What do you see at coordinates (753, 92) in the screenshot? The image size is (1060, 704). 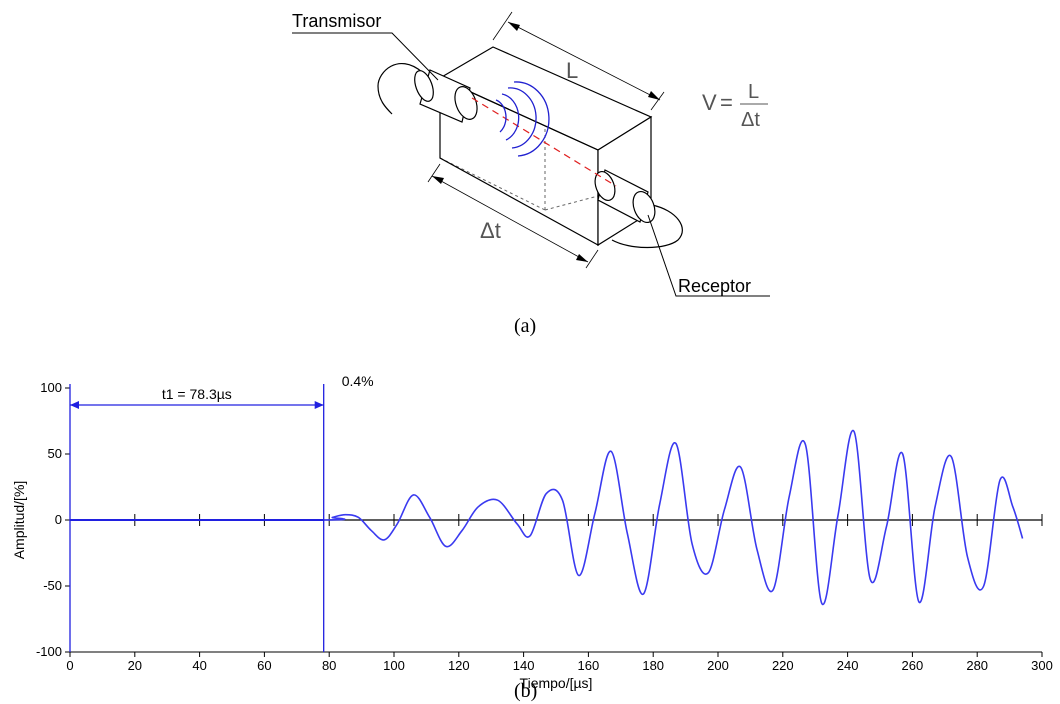 I see `formula-numerator: L` at bounding box center [753, 92].